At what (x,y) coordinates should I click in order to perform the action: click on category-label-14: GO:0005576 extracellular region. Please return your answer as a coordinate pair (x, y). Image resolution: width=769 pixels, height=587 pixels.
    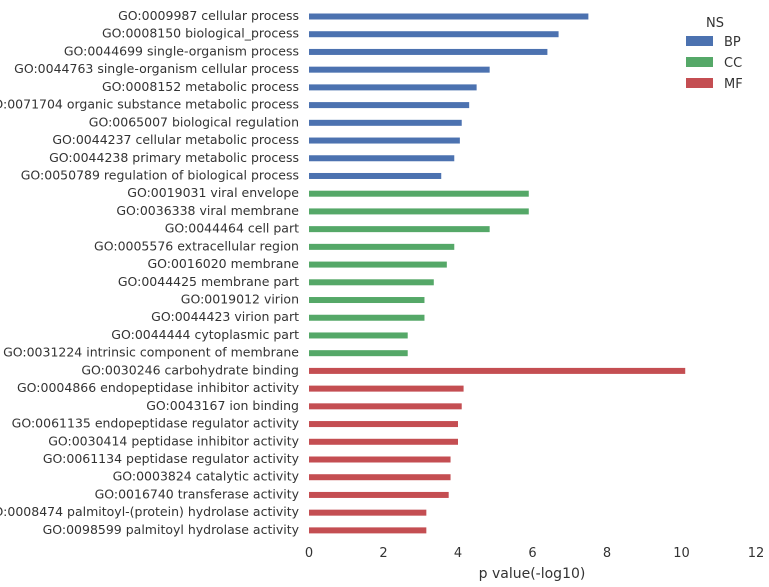
    Looking at the image, I should click on (196, 245).